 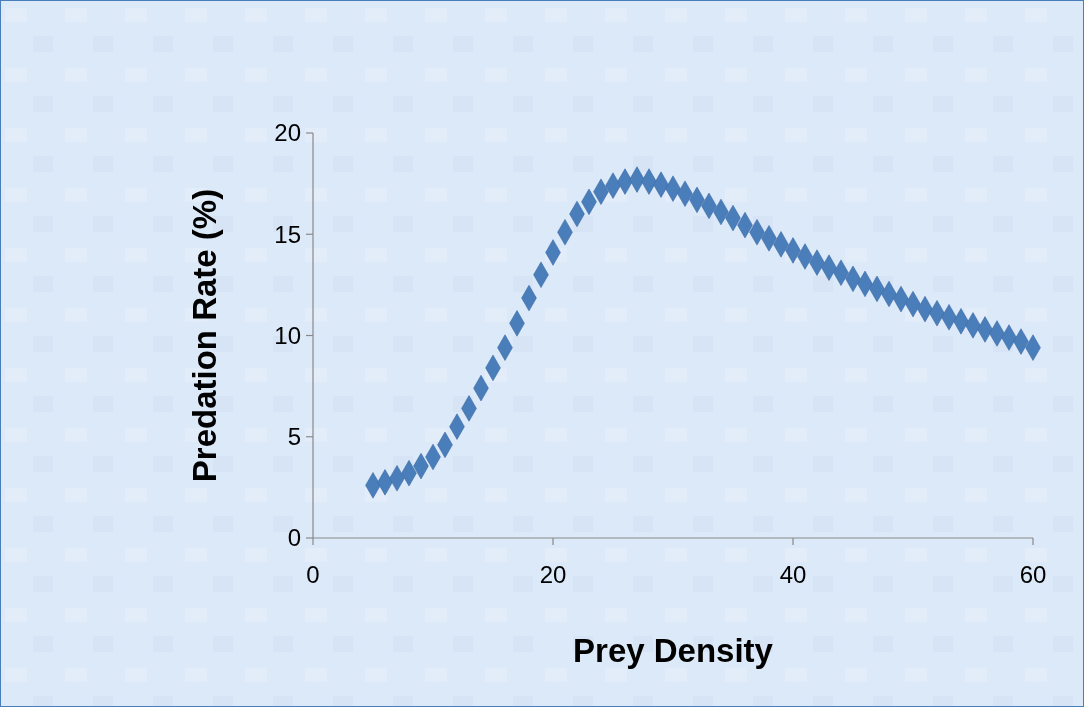 What do you see at coordinates (287, 335) in the screenshot?
I see `y-tick-label: 10` at bounding box center [287, 335].